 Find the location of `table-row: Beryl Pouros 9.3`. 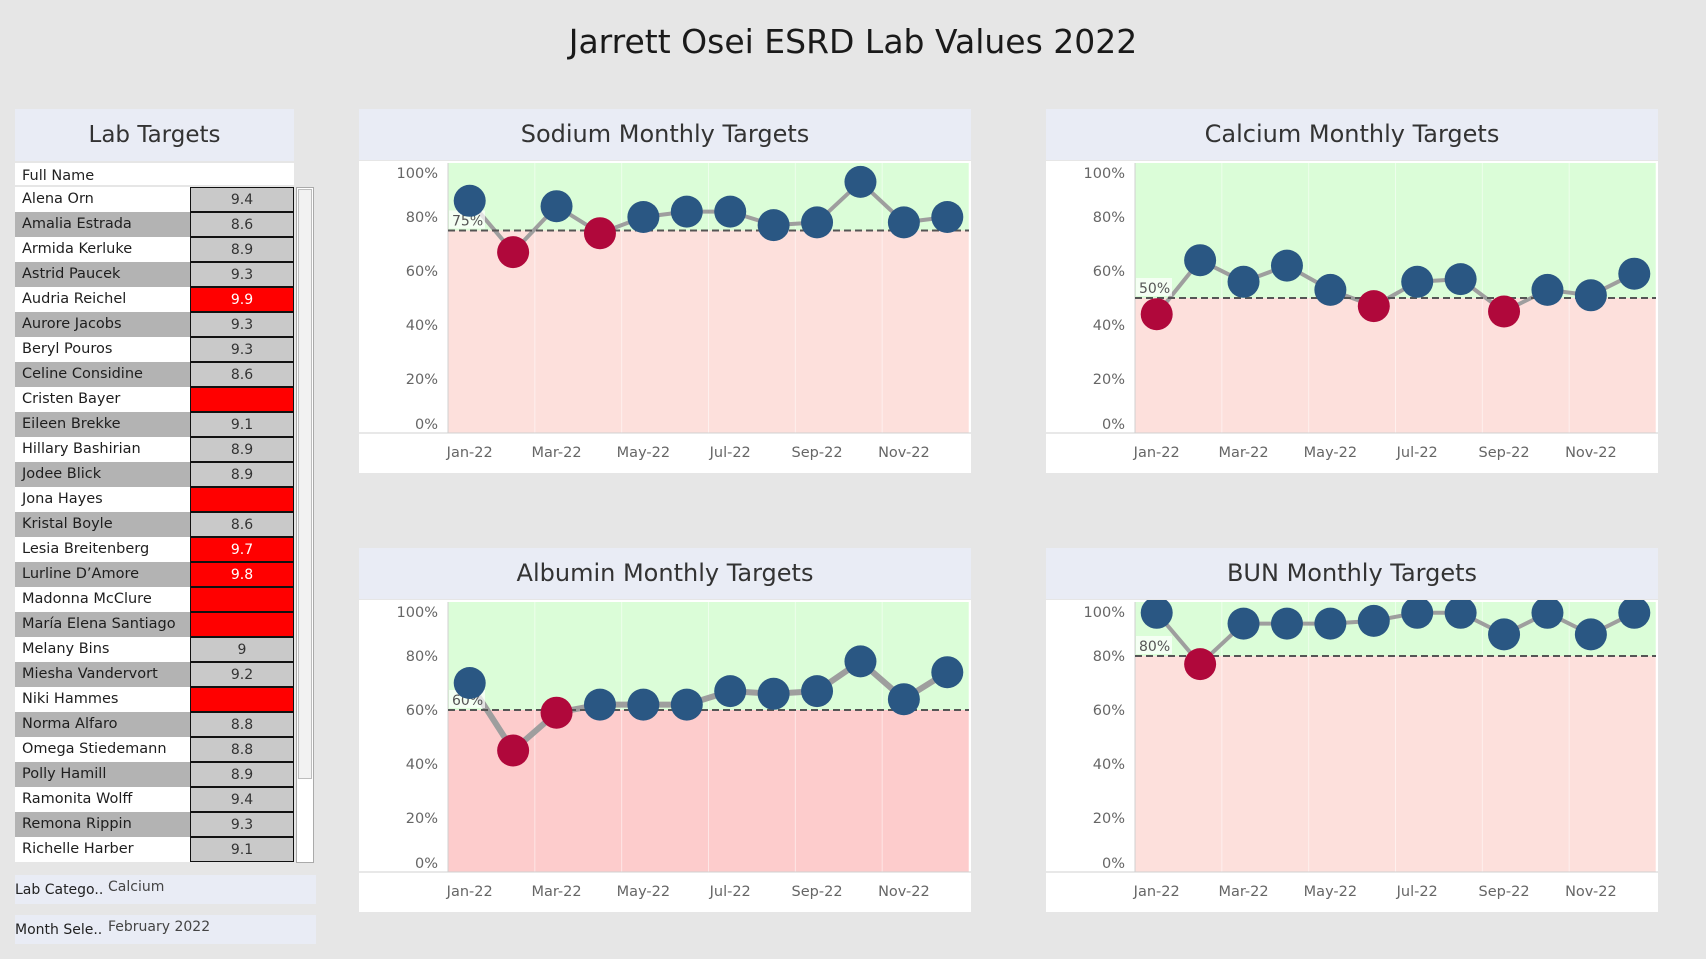

table-row: Beryl Pouros 9.3 is located at coordinates (154, 349).